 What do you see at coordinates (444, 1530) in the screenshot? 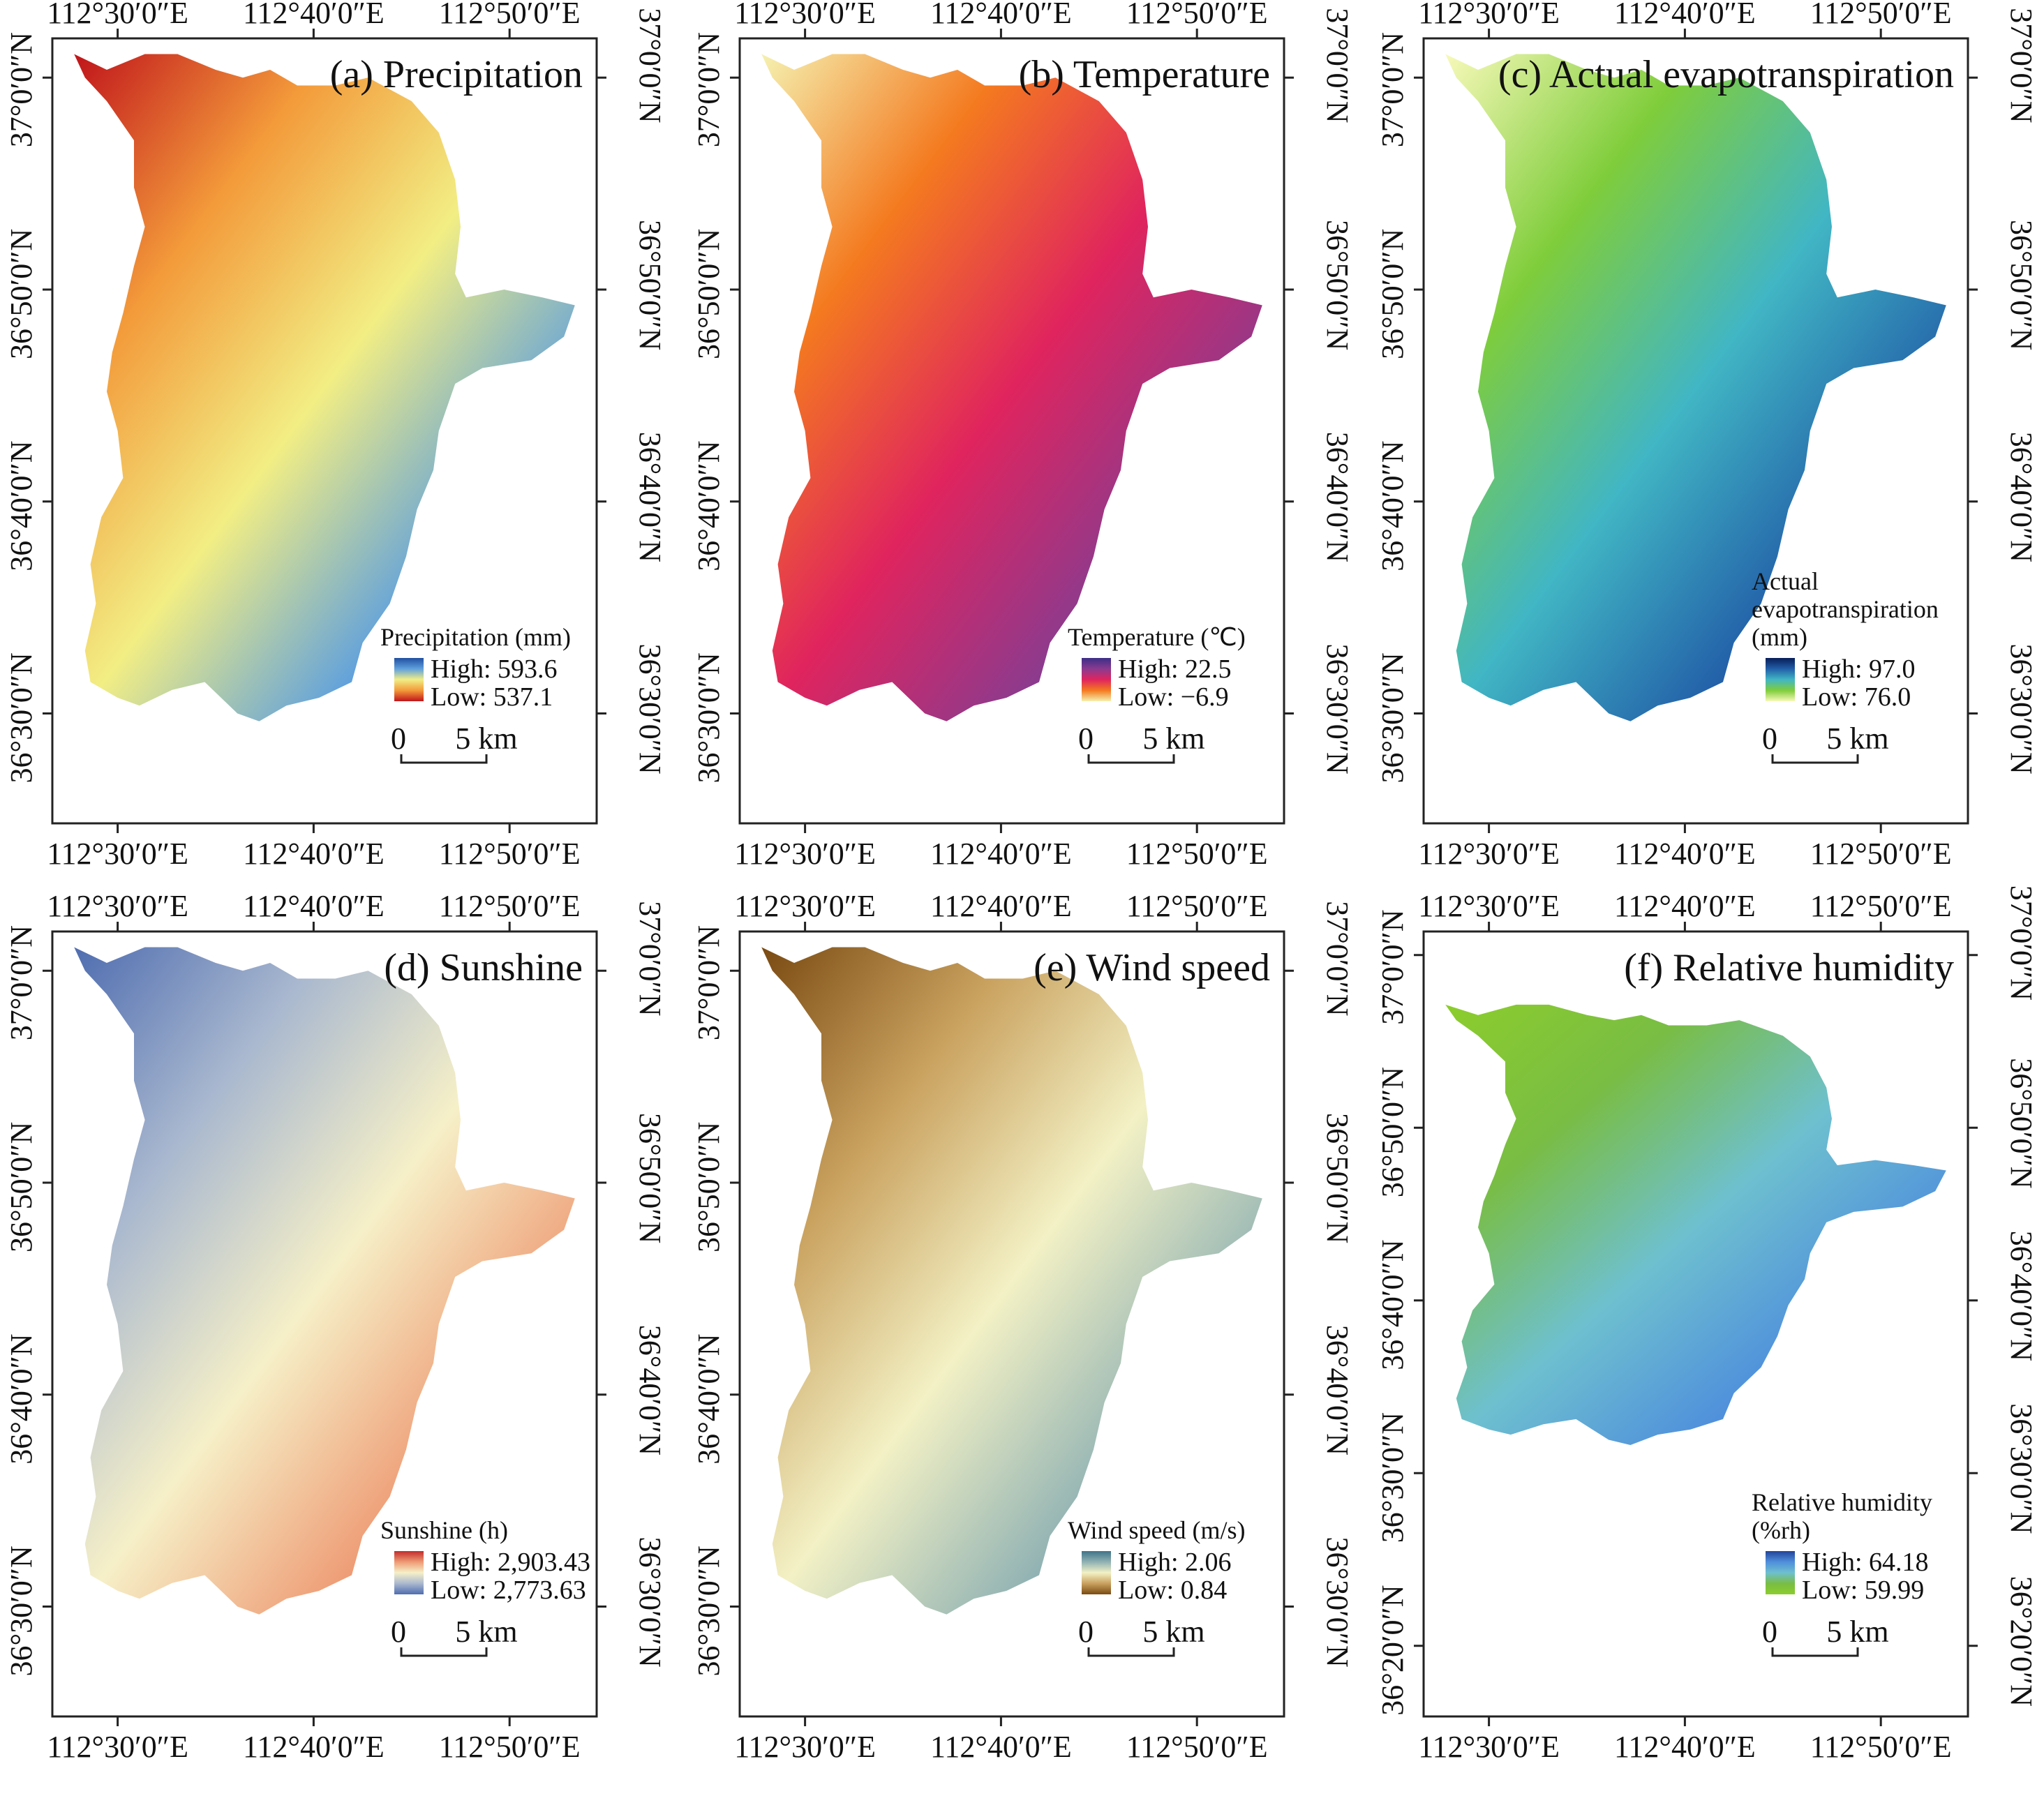
I see `legend-title: Sunshine (h)` at bounding box center [444, 1530].